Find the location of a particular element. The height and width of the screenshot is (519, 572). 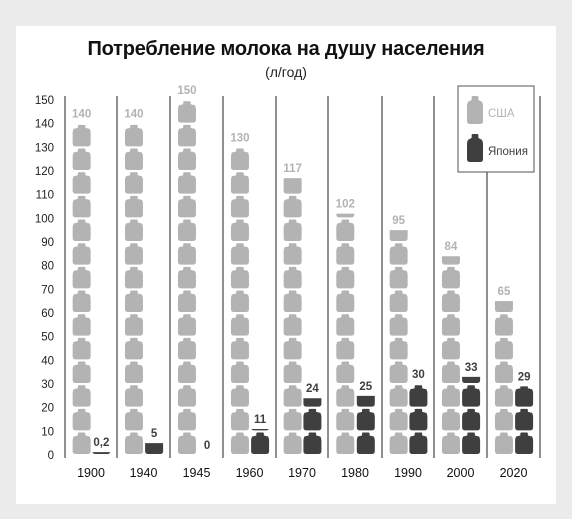

japan-data-label: 33 is located at coordinates (471, 368).